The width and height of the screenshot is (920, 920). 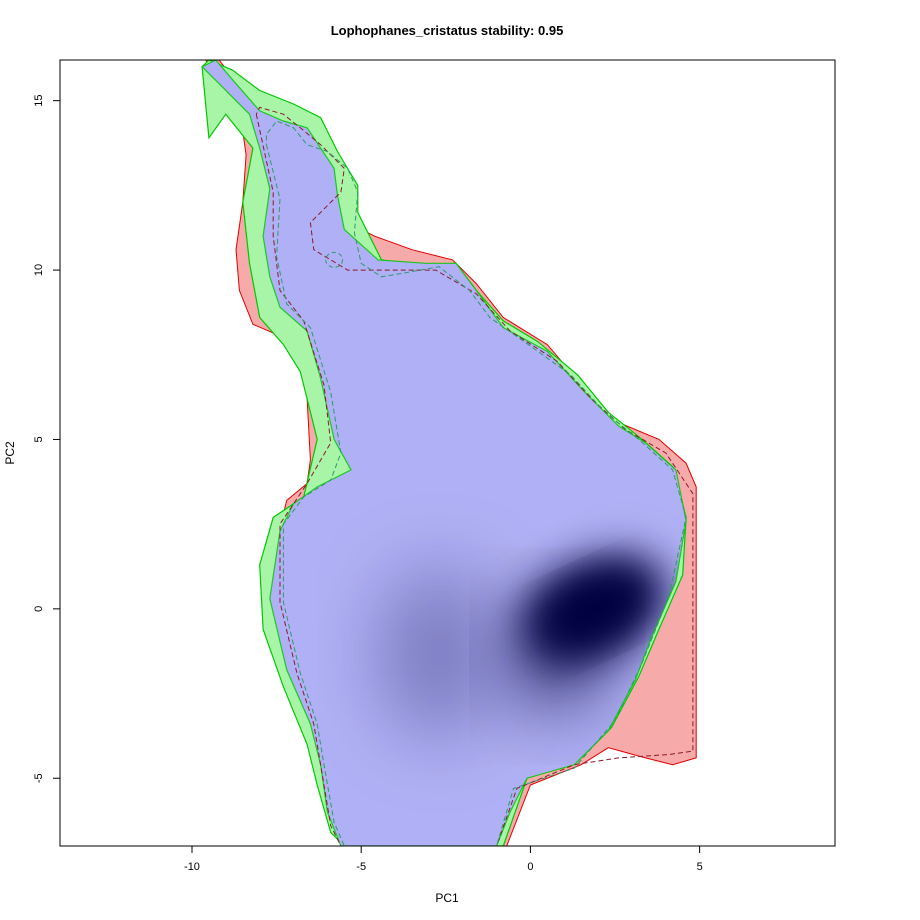 What do you see at coordinates (47, 439) in the screenshot?
I see `y-axis: -5 0 5 10 15` at bounding box center [47, 439].